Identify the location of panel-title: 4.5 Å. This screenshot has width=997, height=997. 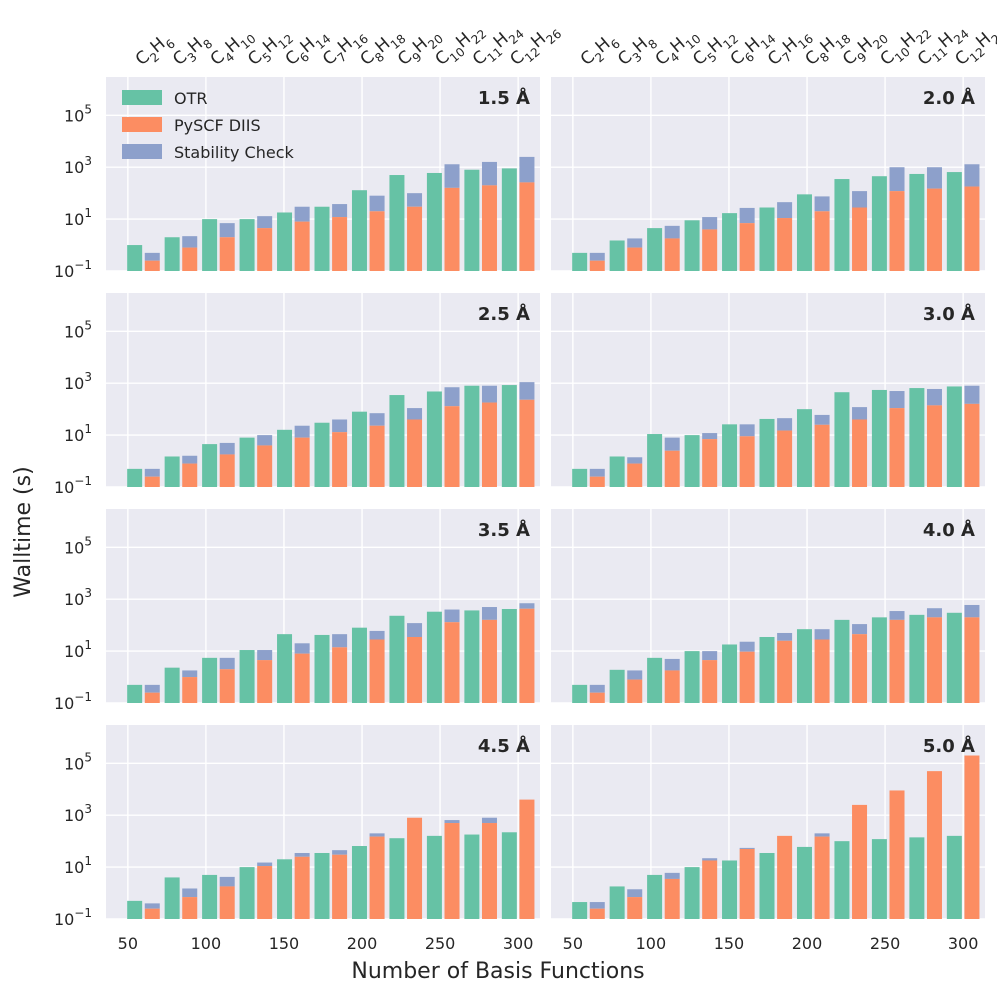
(504, 745).